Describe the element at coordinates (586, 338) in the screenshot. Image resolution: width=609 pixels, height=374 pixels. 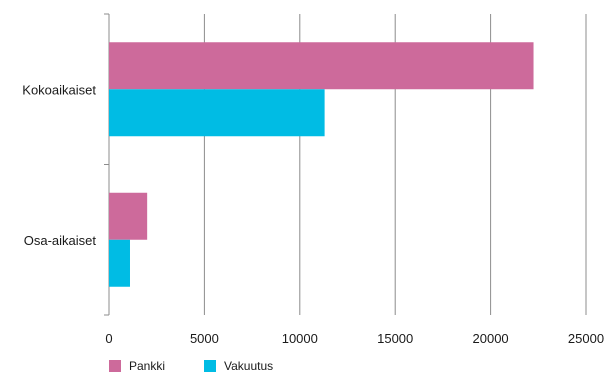
I see `x-tick-label: 25000` at that location.